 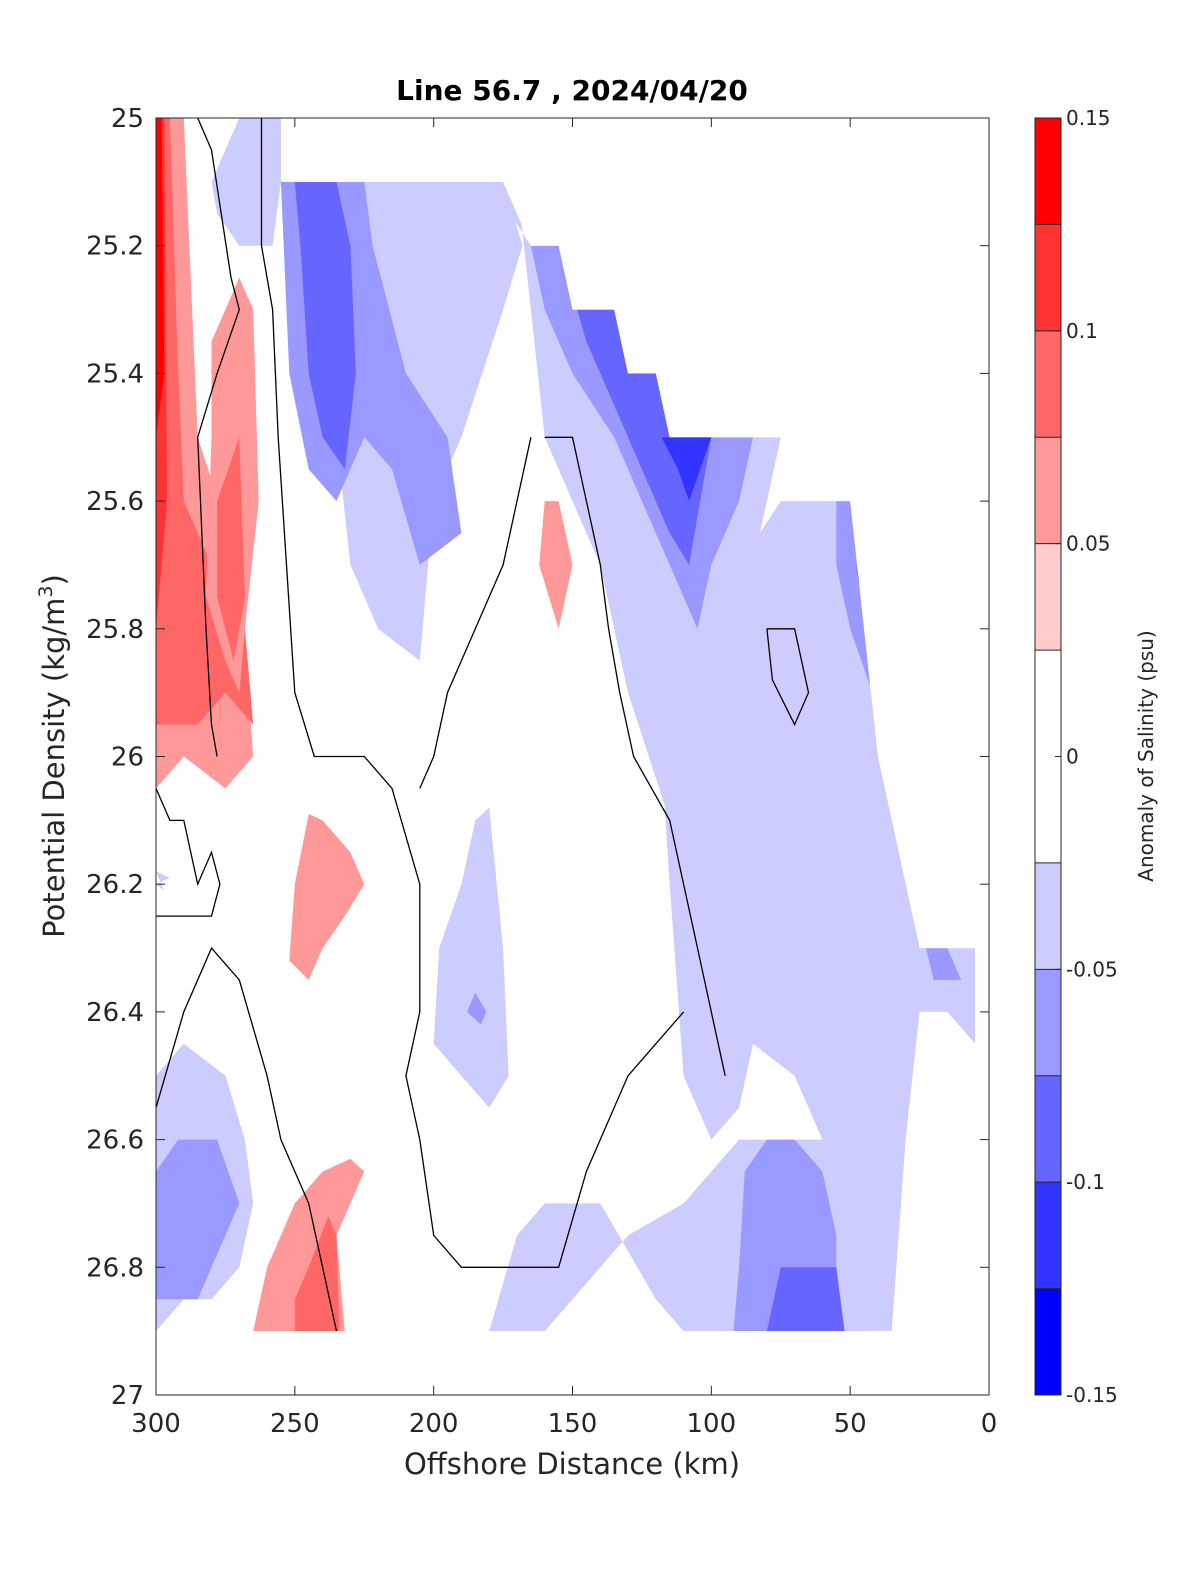 I want to click on y-tick-label: 27, so click(x=127, y=1396).